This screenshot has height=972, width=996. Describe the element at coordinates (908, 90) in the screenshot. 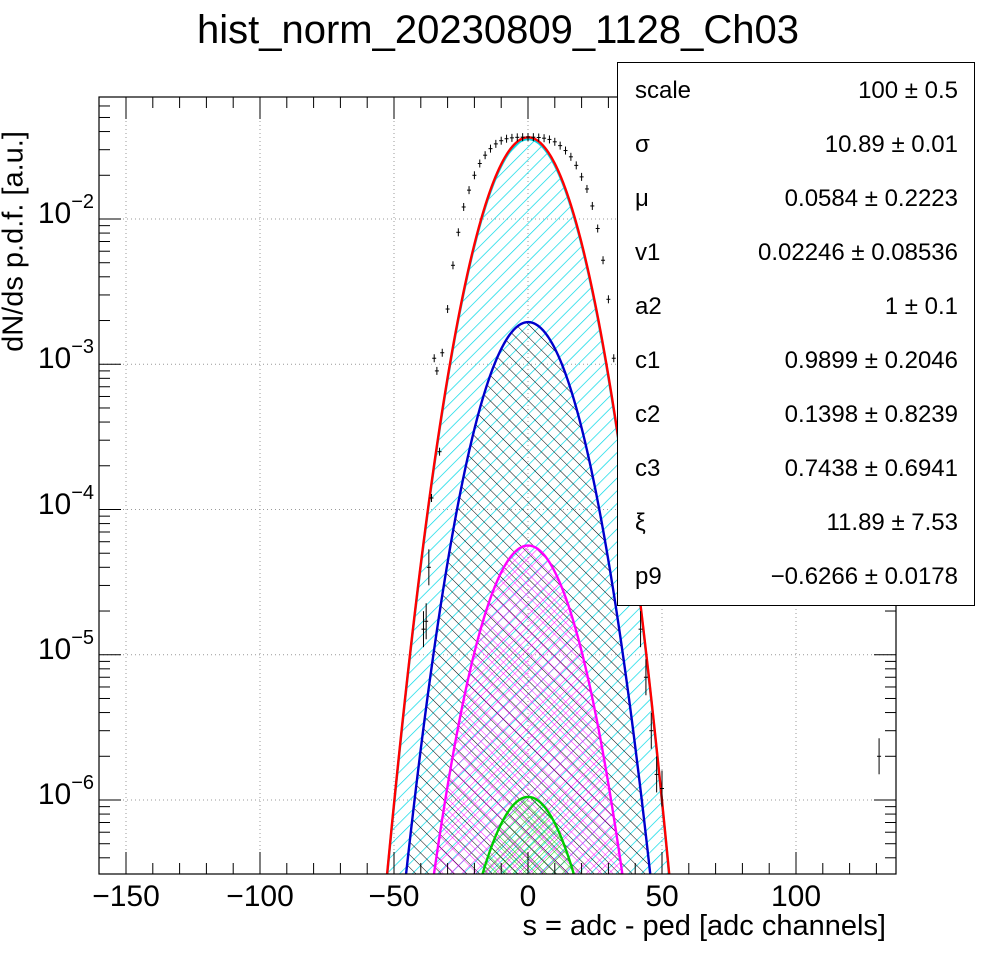

I see `param-value: 100 ± 0.5` at that location.